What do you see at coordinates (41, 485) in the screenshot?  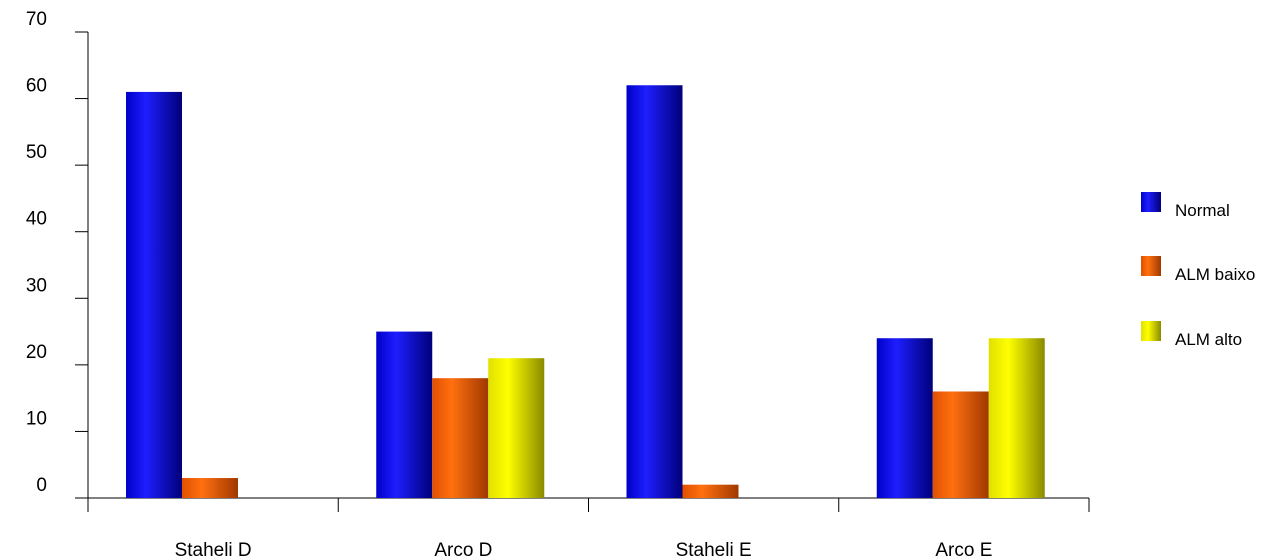 I see `y-tick-label: 0` at bounding box center [41, 485].